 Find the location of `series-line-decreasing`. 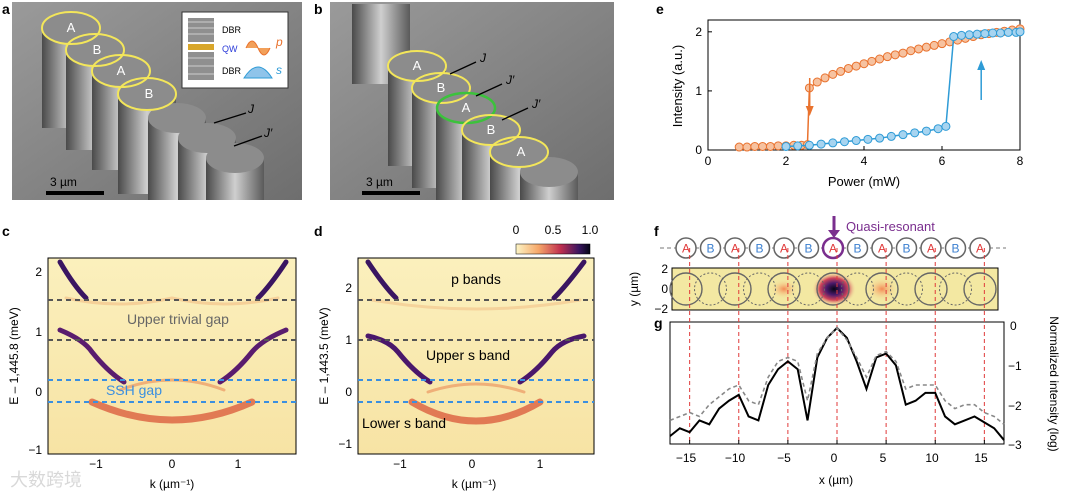

series-line-decreasing is located at coordinates (880, 88).